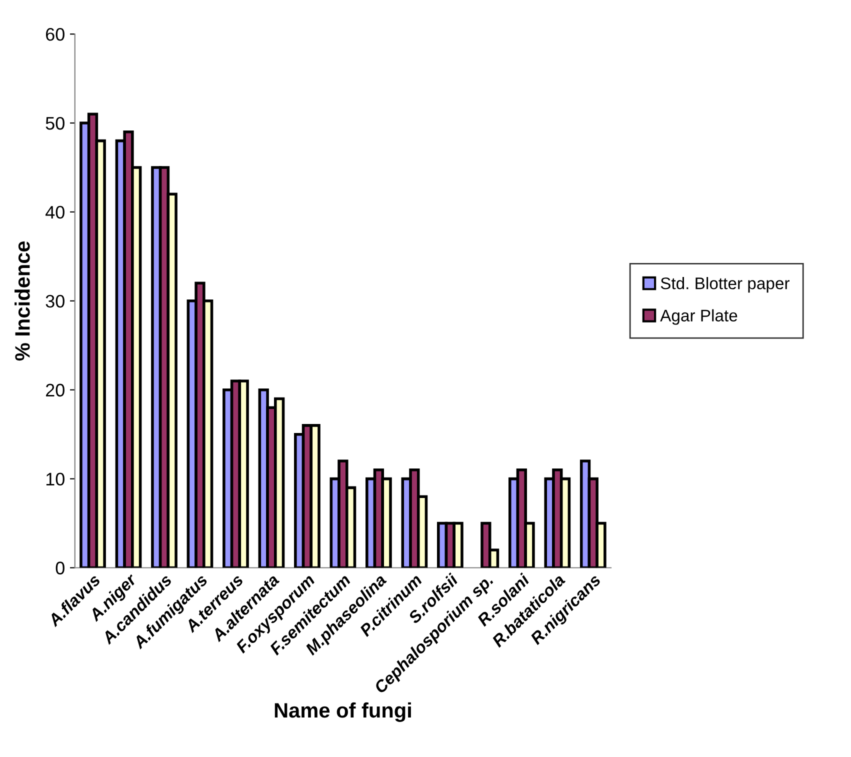  Describe the element at coordinates (55, 123) in the screenshot. I see `y-tick-label: 50` at that location.